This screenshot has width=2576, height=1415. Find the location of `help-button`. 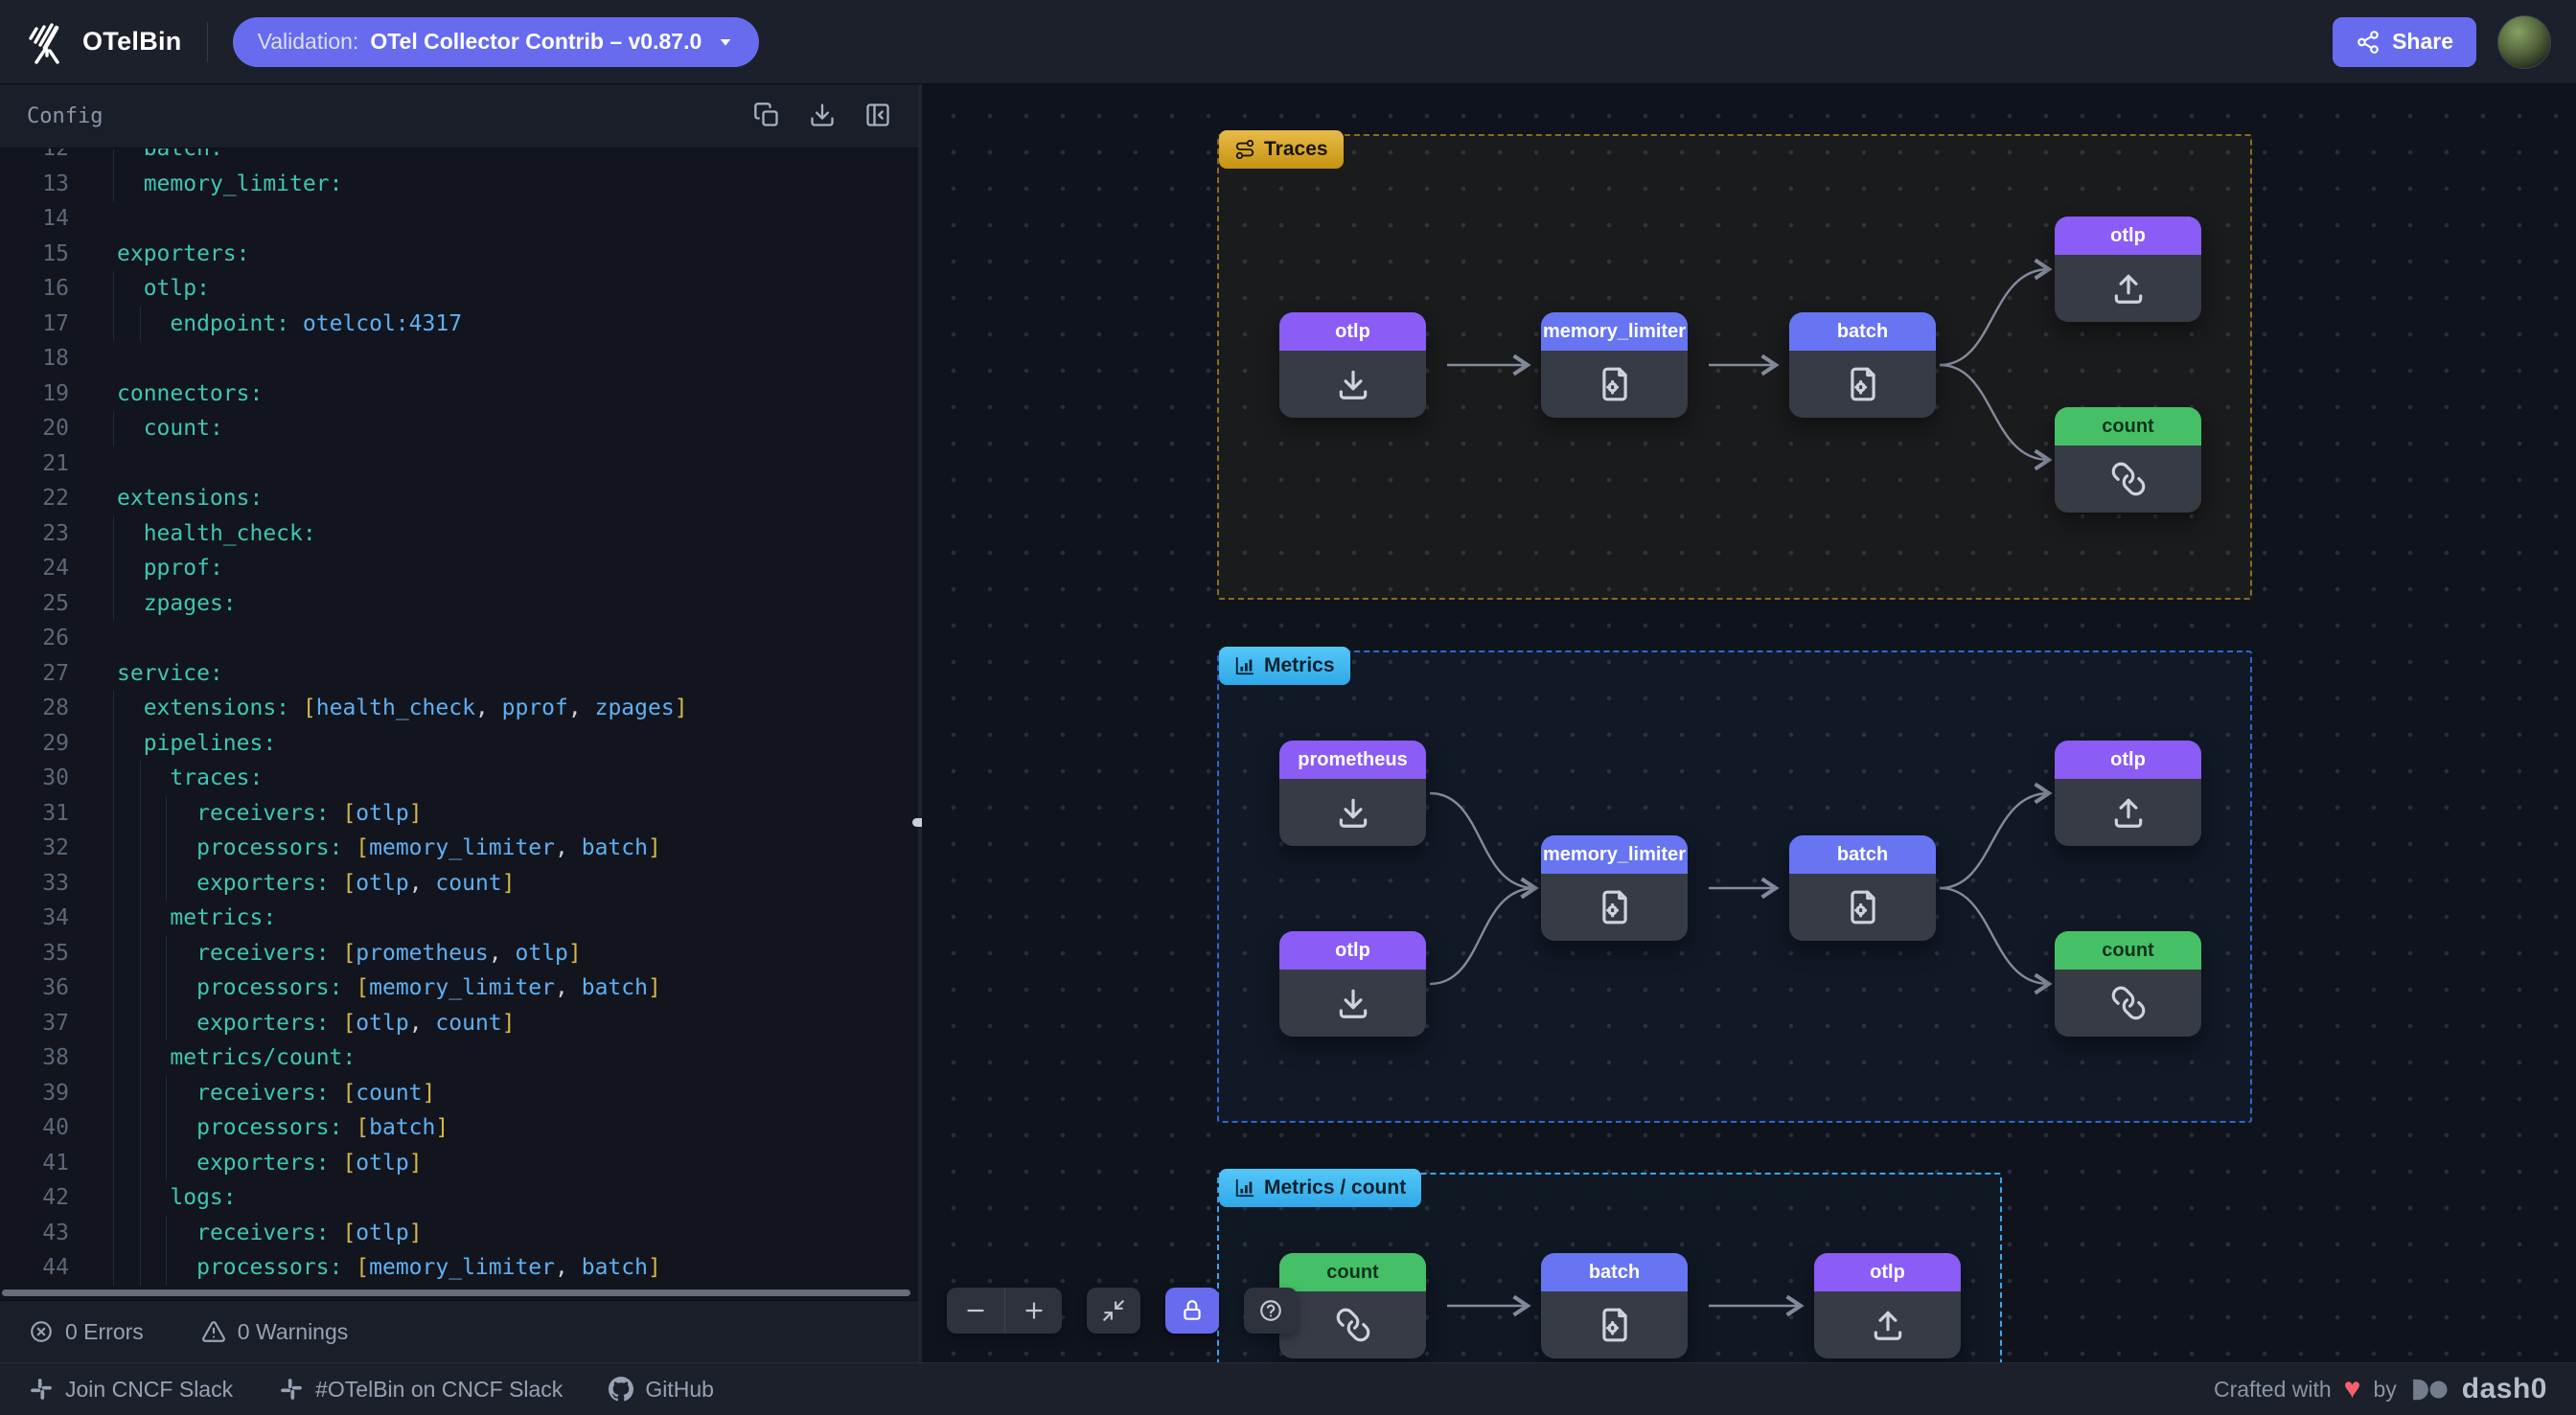

help-button is located at coordinates (1271, 1311).